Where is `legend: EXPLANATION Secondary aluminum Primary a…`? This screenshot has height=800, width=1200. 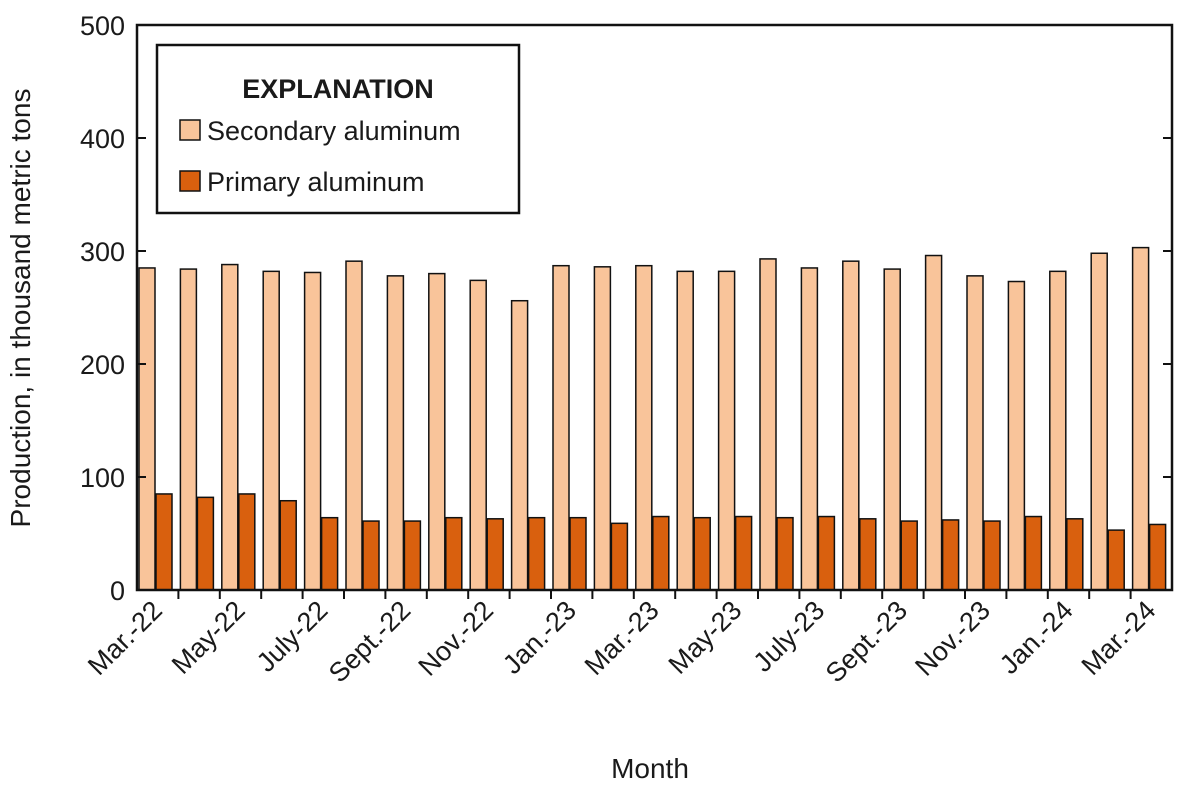 legend: EXPLANATION Secondary aluminum Primary a… is located at coordinates (338, 129).